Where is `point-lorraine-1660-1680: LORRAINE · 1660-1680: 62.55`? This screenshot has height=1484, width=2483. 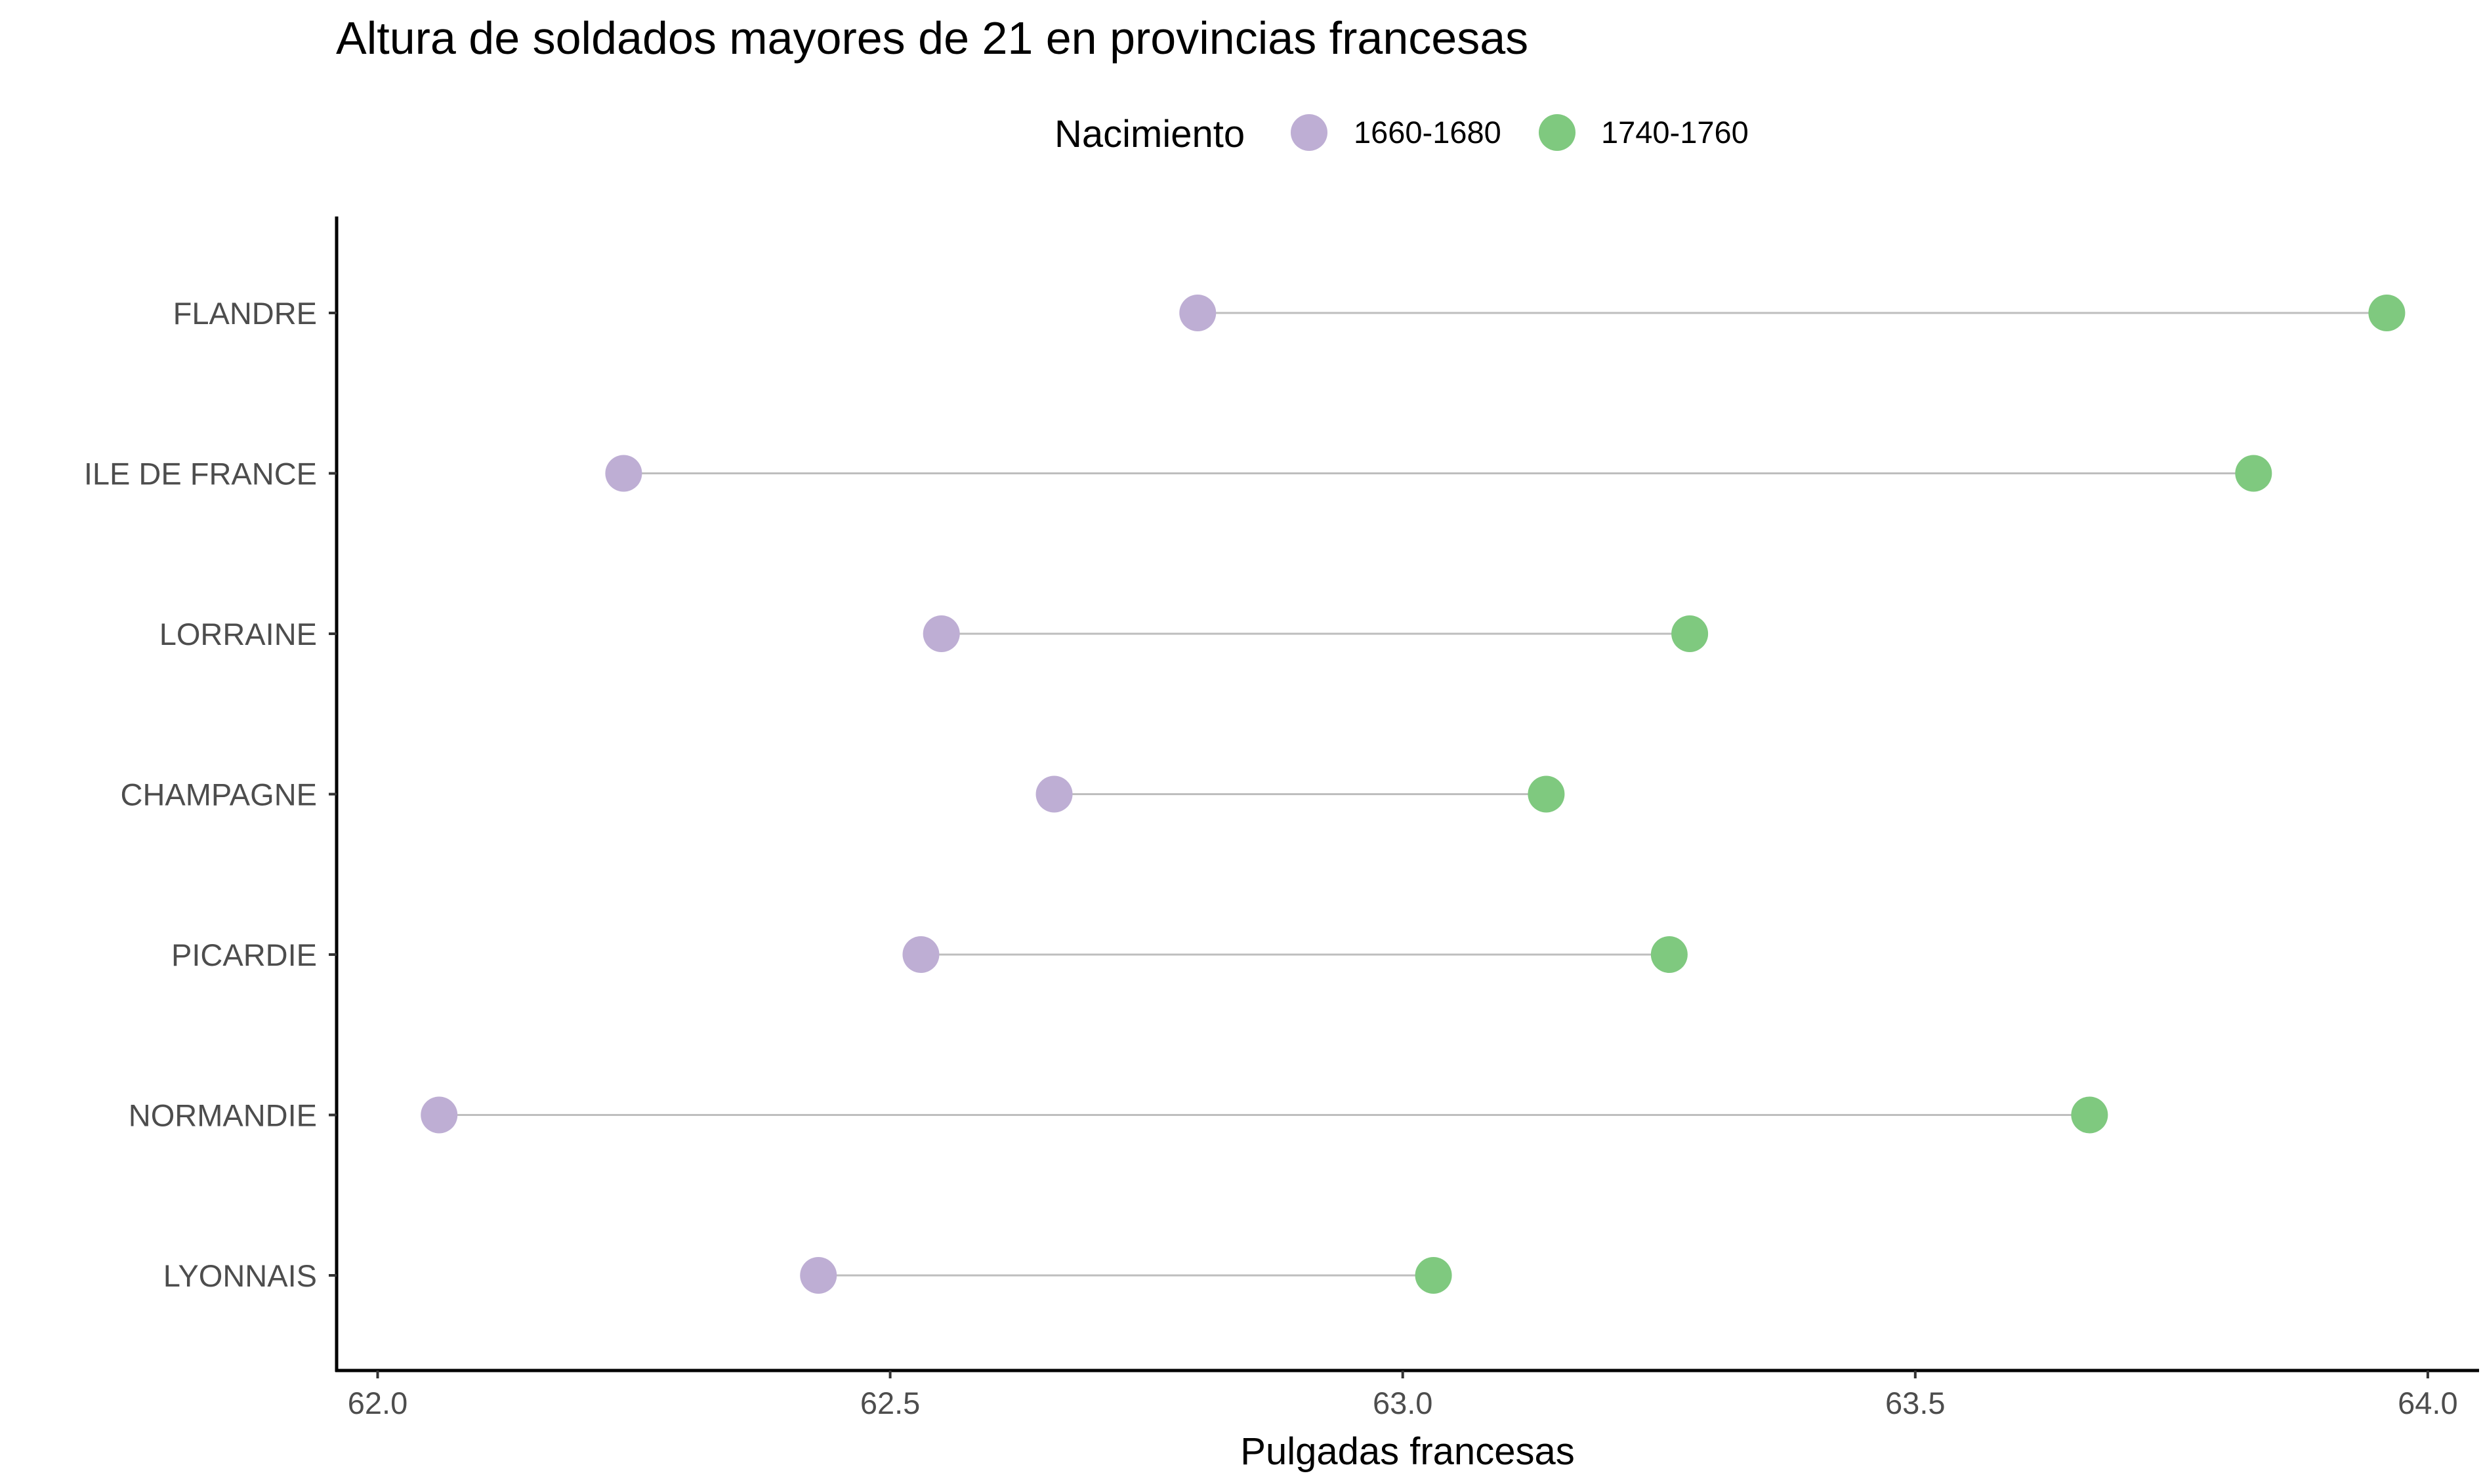
point-lorraine-1660-1680: LORRAINE · 1660-1680: 62.55 is located at coordinates (941, 633).